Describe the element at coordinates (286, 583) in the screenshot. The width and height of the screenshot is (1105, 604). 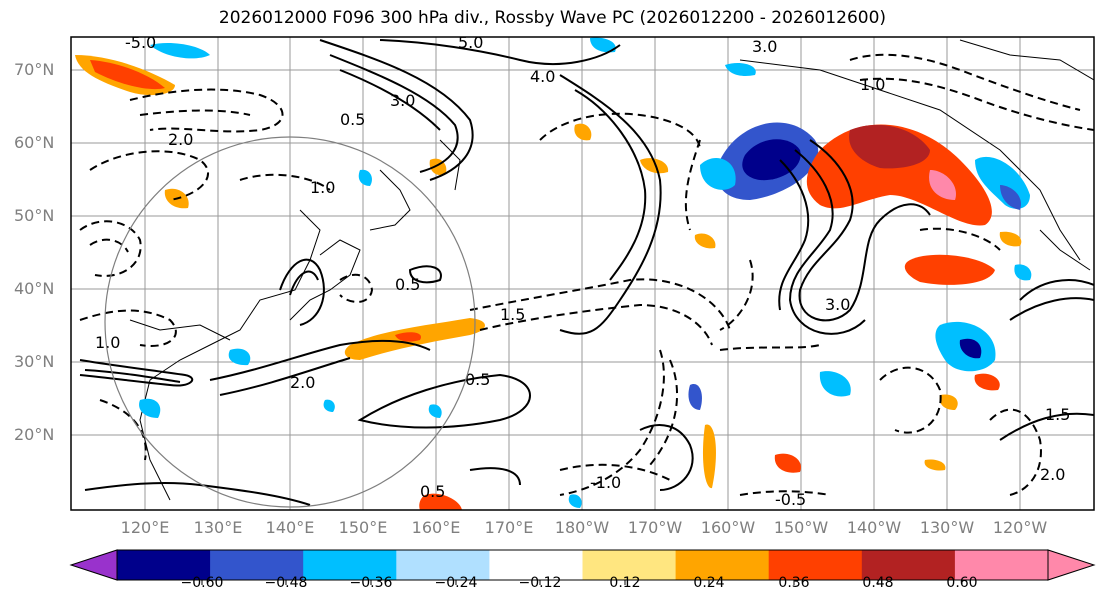
I see `colorbar-tick-label: −0.48` at that location.